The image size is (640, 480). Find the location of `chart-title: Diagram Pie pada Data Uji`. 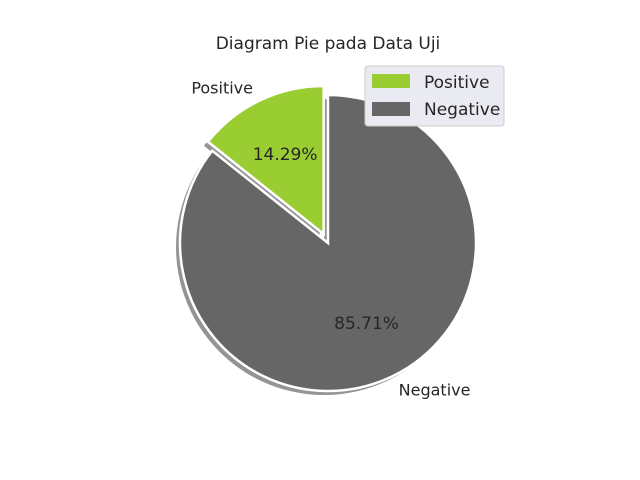

chart-title: Diagram Pie pada Data Uji is located at coordinates (328, 44).